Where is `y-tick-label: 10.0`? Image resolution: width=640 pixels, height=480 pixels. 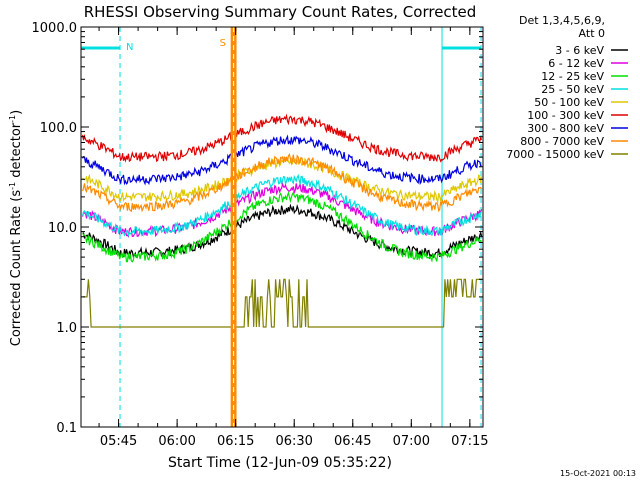
y-tick-label: 10.0 is located at coordinates (62, 228).